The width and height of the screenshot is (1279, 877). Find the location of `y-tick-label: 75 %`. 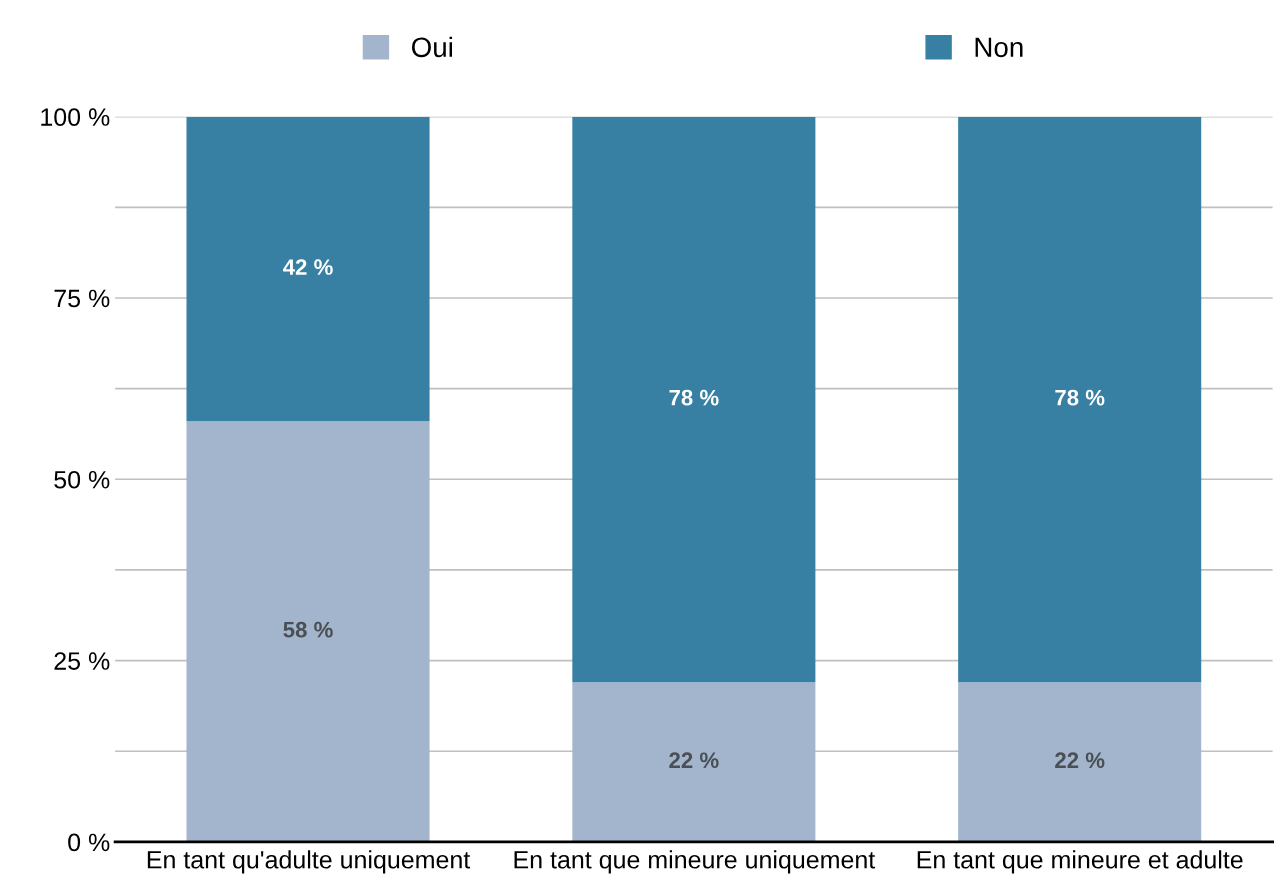

y-tick-label: 75 % is located at coordinates (82, 298).